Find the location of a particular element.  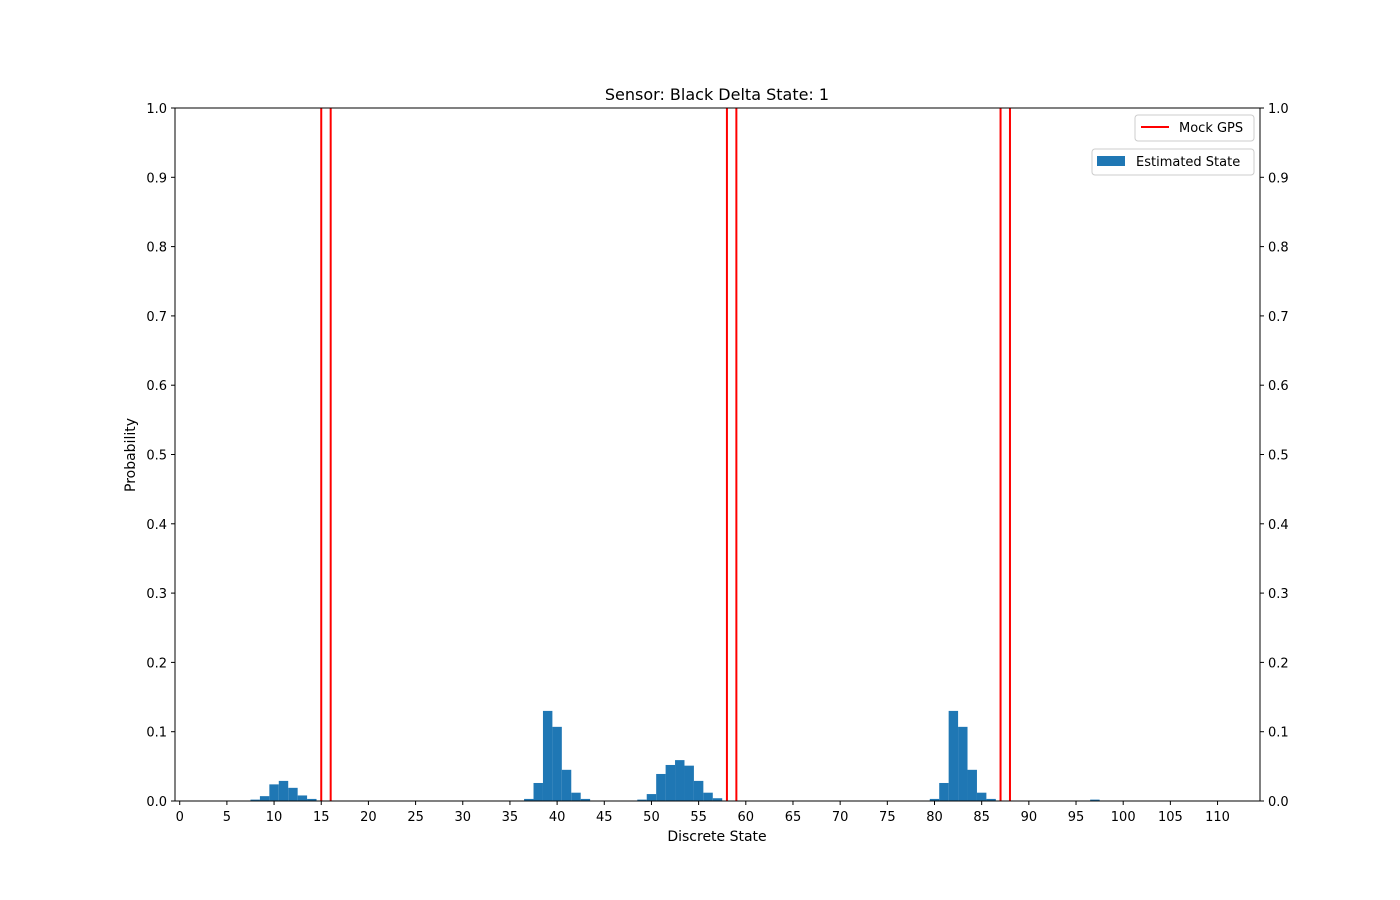

legend-estimated-state: Estimated State is located at coordinates (1173, 162).